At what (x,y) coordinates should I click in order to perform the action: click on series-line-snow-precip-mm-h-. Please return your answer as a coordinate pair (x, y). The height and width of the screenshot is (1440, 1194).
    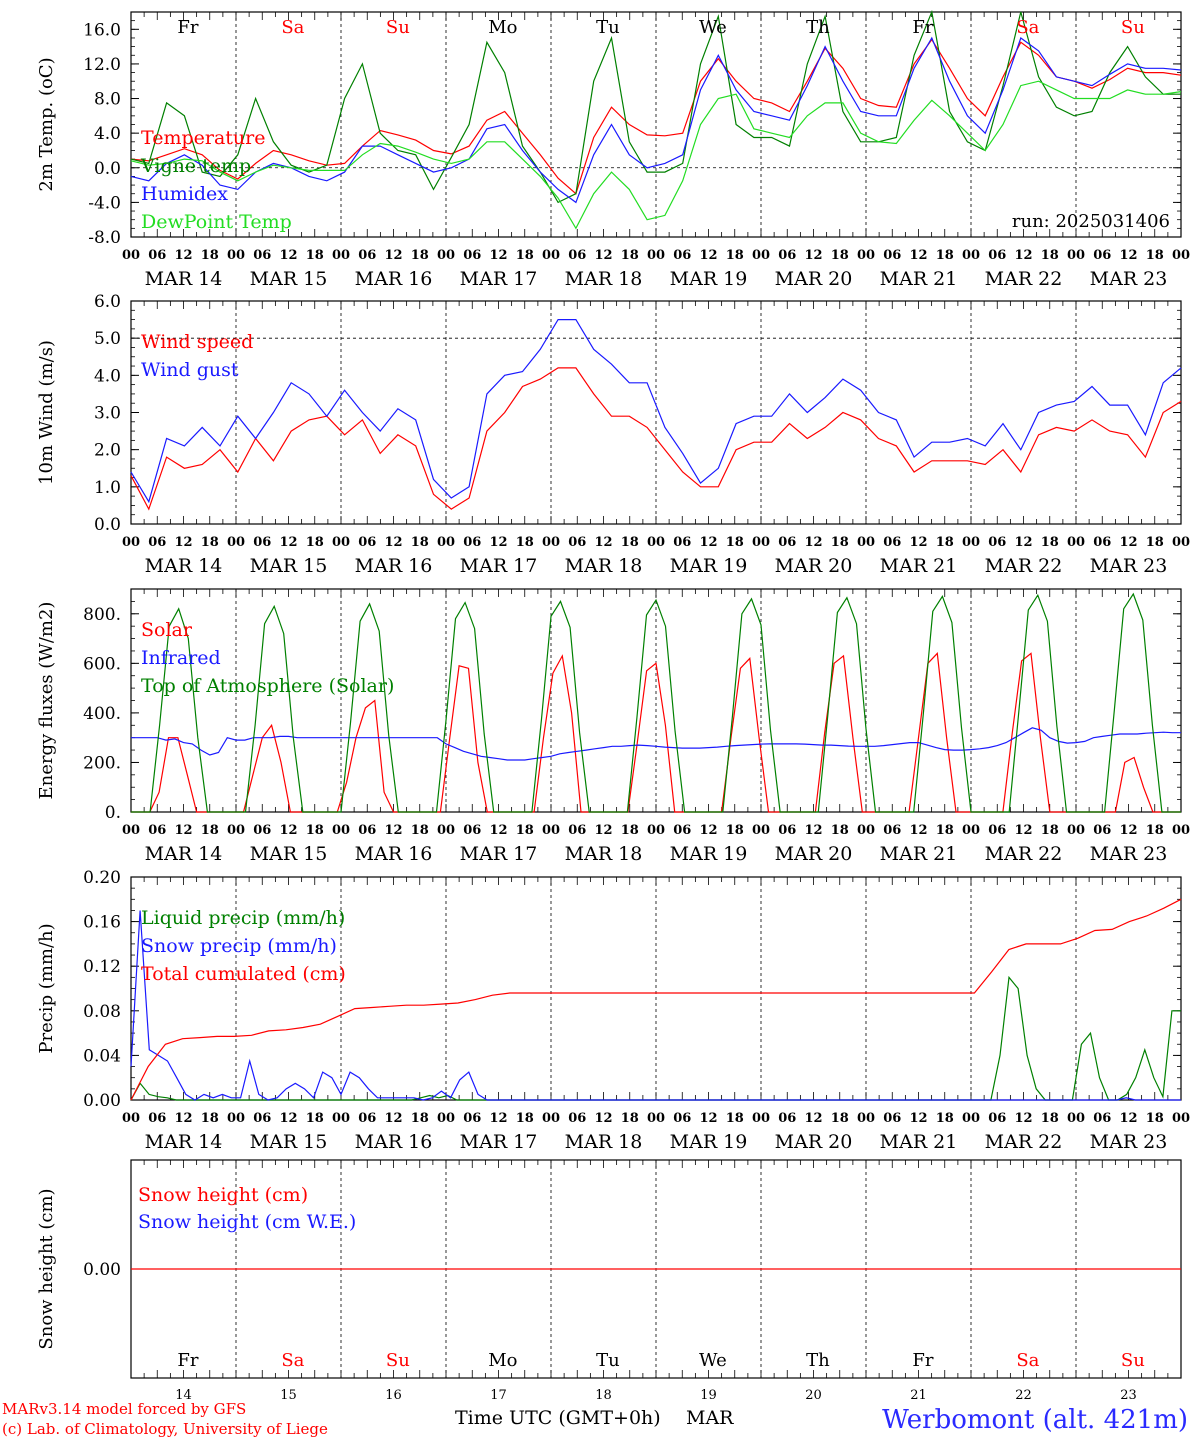
    Looking at the image, I should click on (655, 1005).